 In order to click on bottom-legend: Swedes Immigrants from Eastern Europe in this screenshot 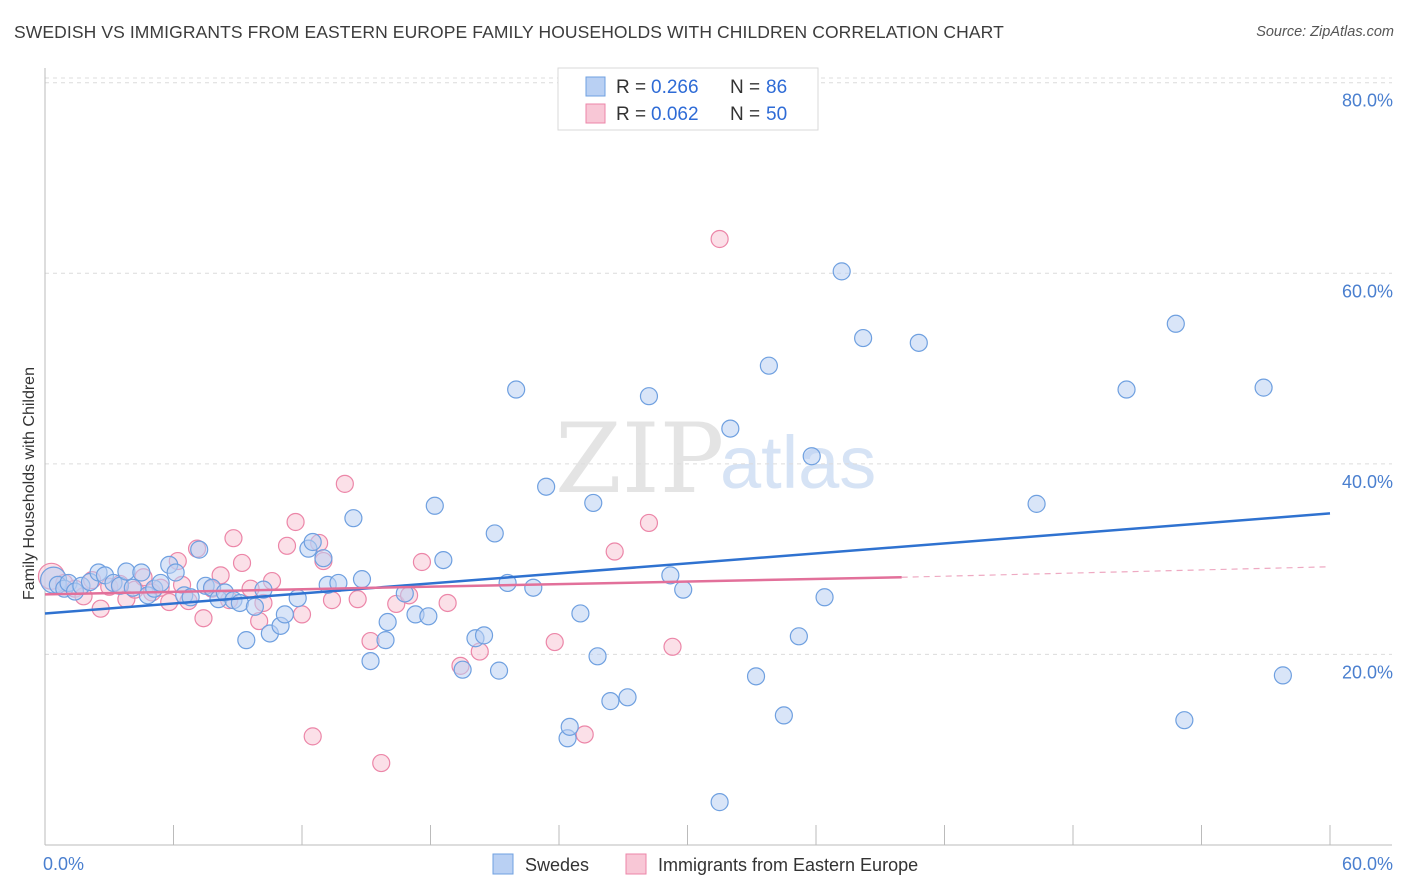, I will do `click(705, 864)`.